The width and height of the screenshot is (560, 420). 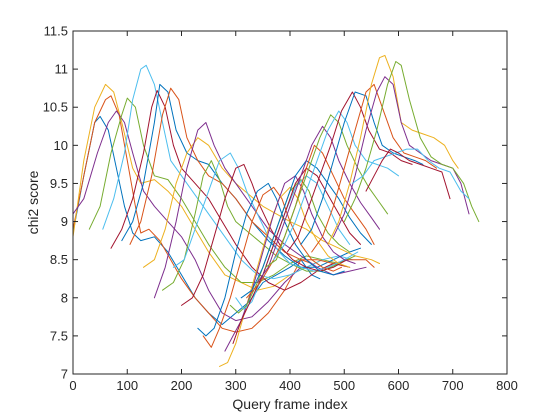 What do you see at coordinates (127, 385) in the screenshot?
I see `x-tick-label: 100` at bounding box center [127, 385].